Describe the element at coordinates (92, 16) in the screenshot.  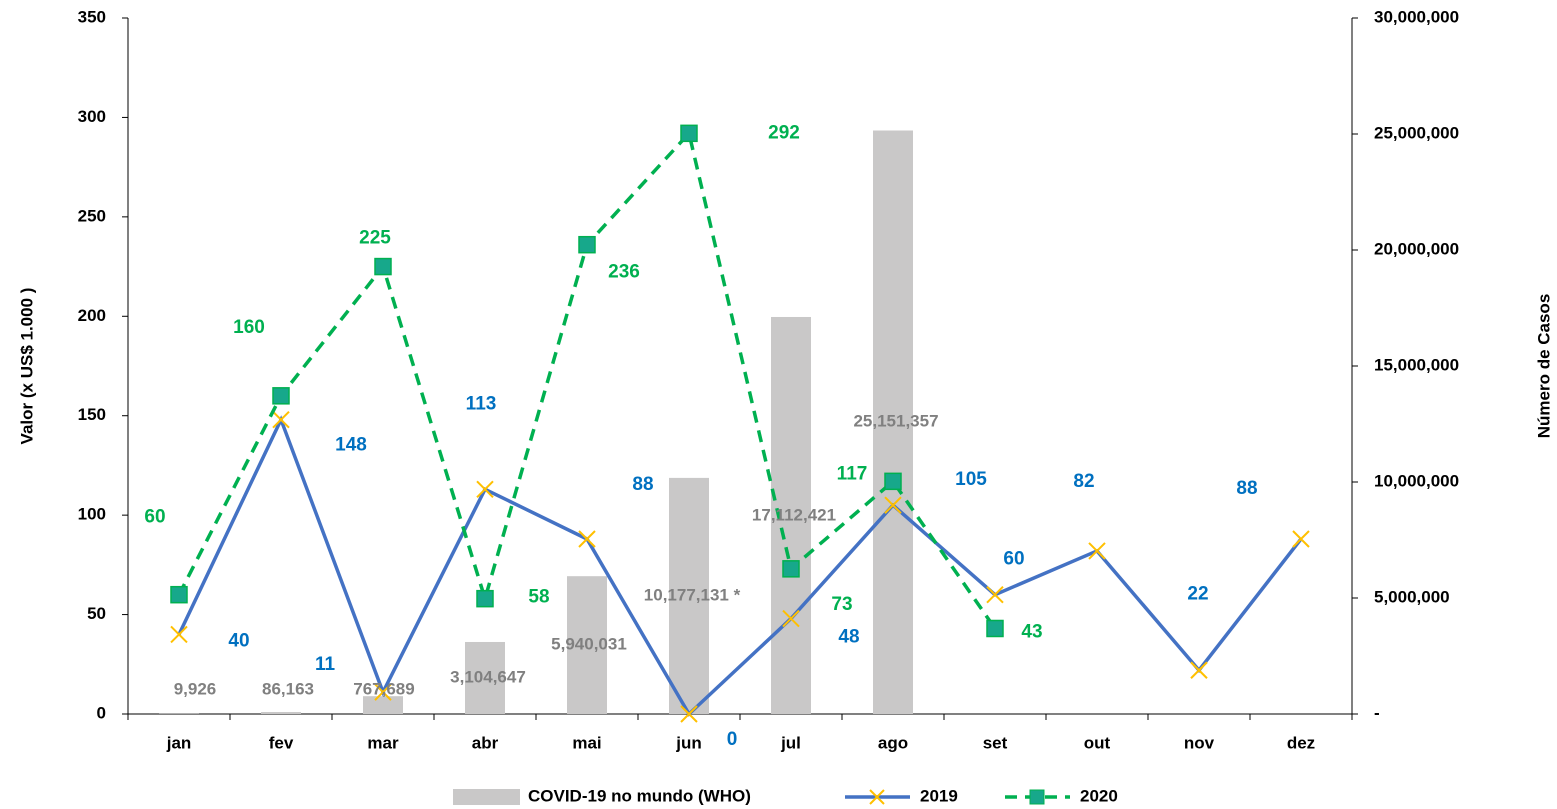
I see `y-tick-label: 350` at that location.